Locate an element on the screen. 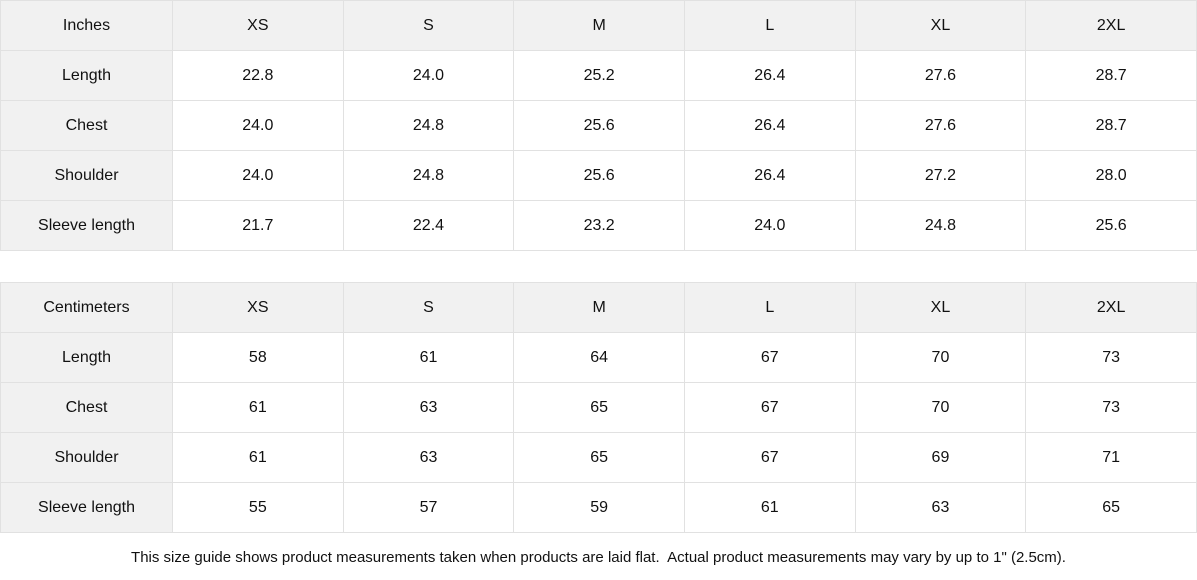 The height and width of the screenshot is (580, 1197). table-row: Shoulder 24.0 24.8 25.6 26.4 27.2 28.0 is located at coordinates (598, 175).